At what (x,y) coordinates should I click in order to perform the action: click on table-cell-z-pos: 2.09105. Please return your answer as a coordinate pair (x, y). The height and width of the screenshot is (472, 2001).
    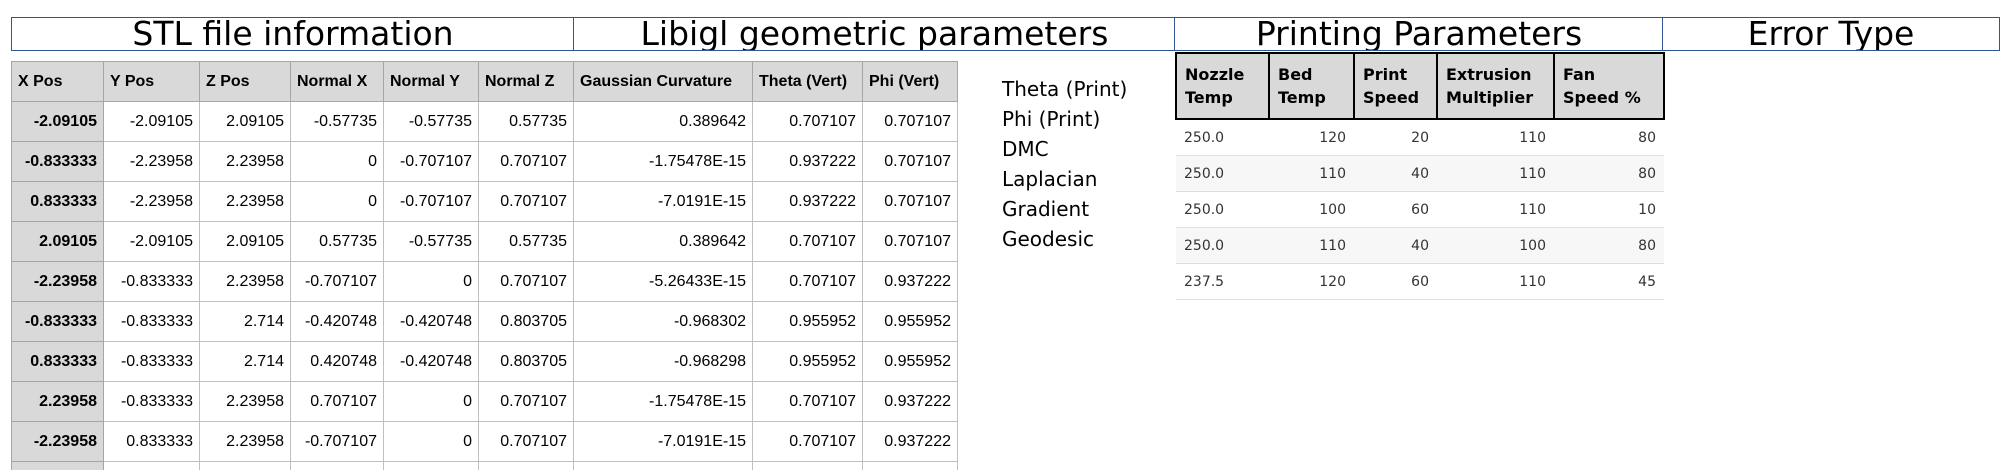
    Looking at the image, I should click on (245, 241).